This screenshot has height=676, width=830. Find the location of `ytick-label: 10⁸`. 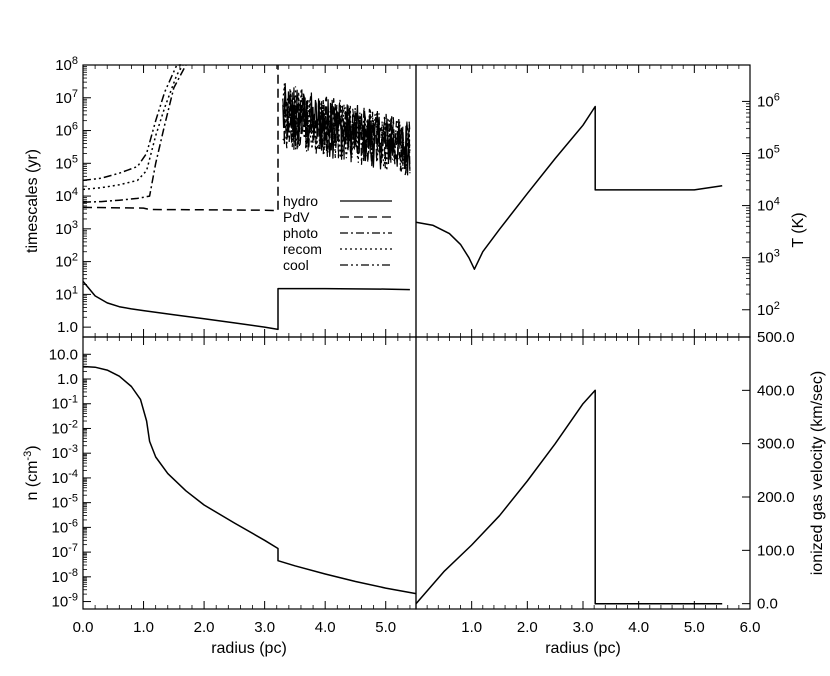

ytick-label: 10⁸ is located at coordinates (66, 64).